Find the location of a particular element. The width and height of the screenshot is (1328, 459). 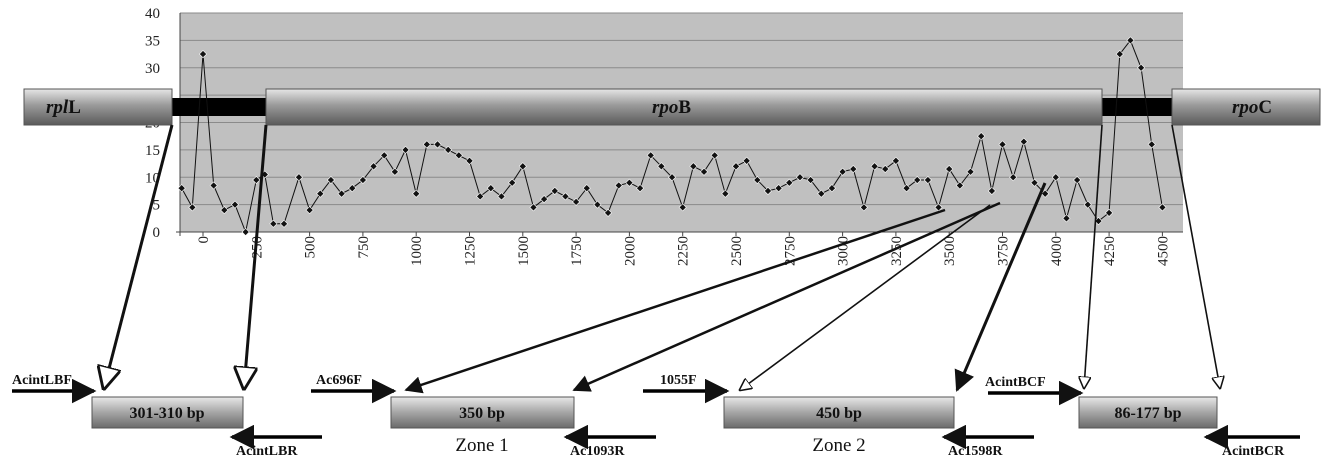

amplicon-label-4: 86-177 bp is located at coordinates (1147, 413).